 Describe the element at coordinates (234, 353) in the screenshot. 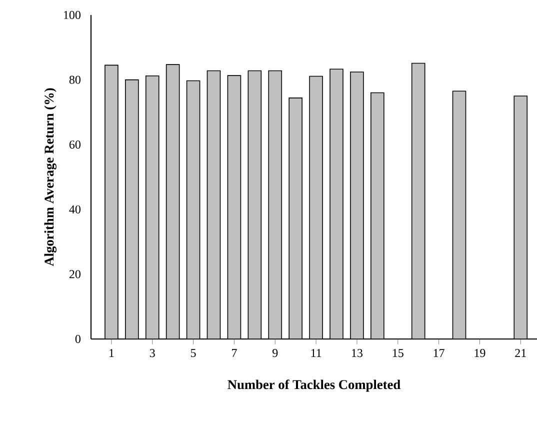

I see `x-tick-label: 7` at that location.